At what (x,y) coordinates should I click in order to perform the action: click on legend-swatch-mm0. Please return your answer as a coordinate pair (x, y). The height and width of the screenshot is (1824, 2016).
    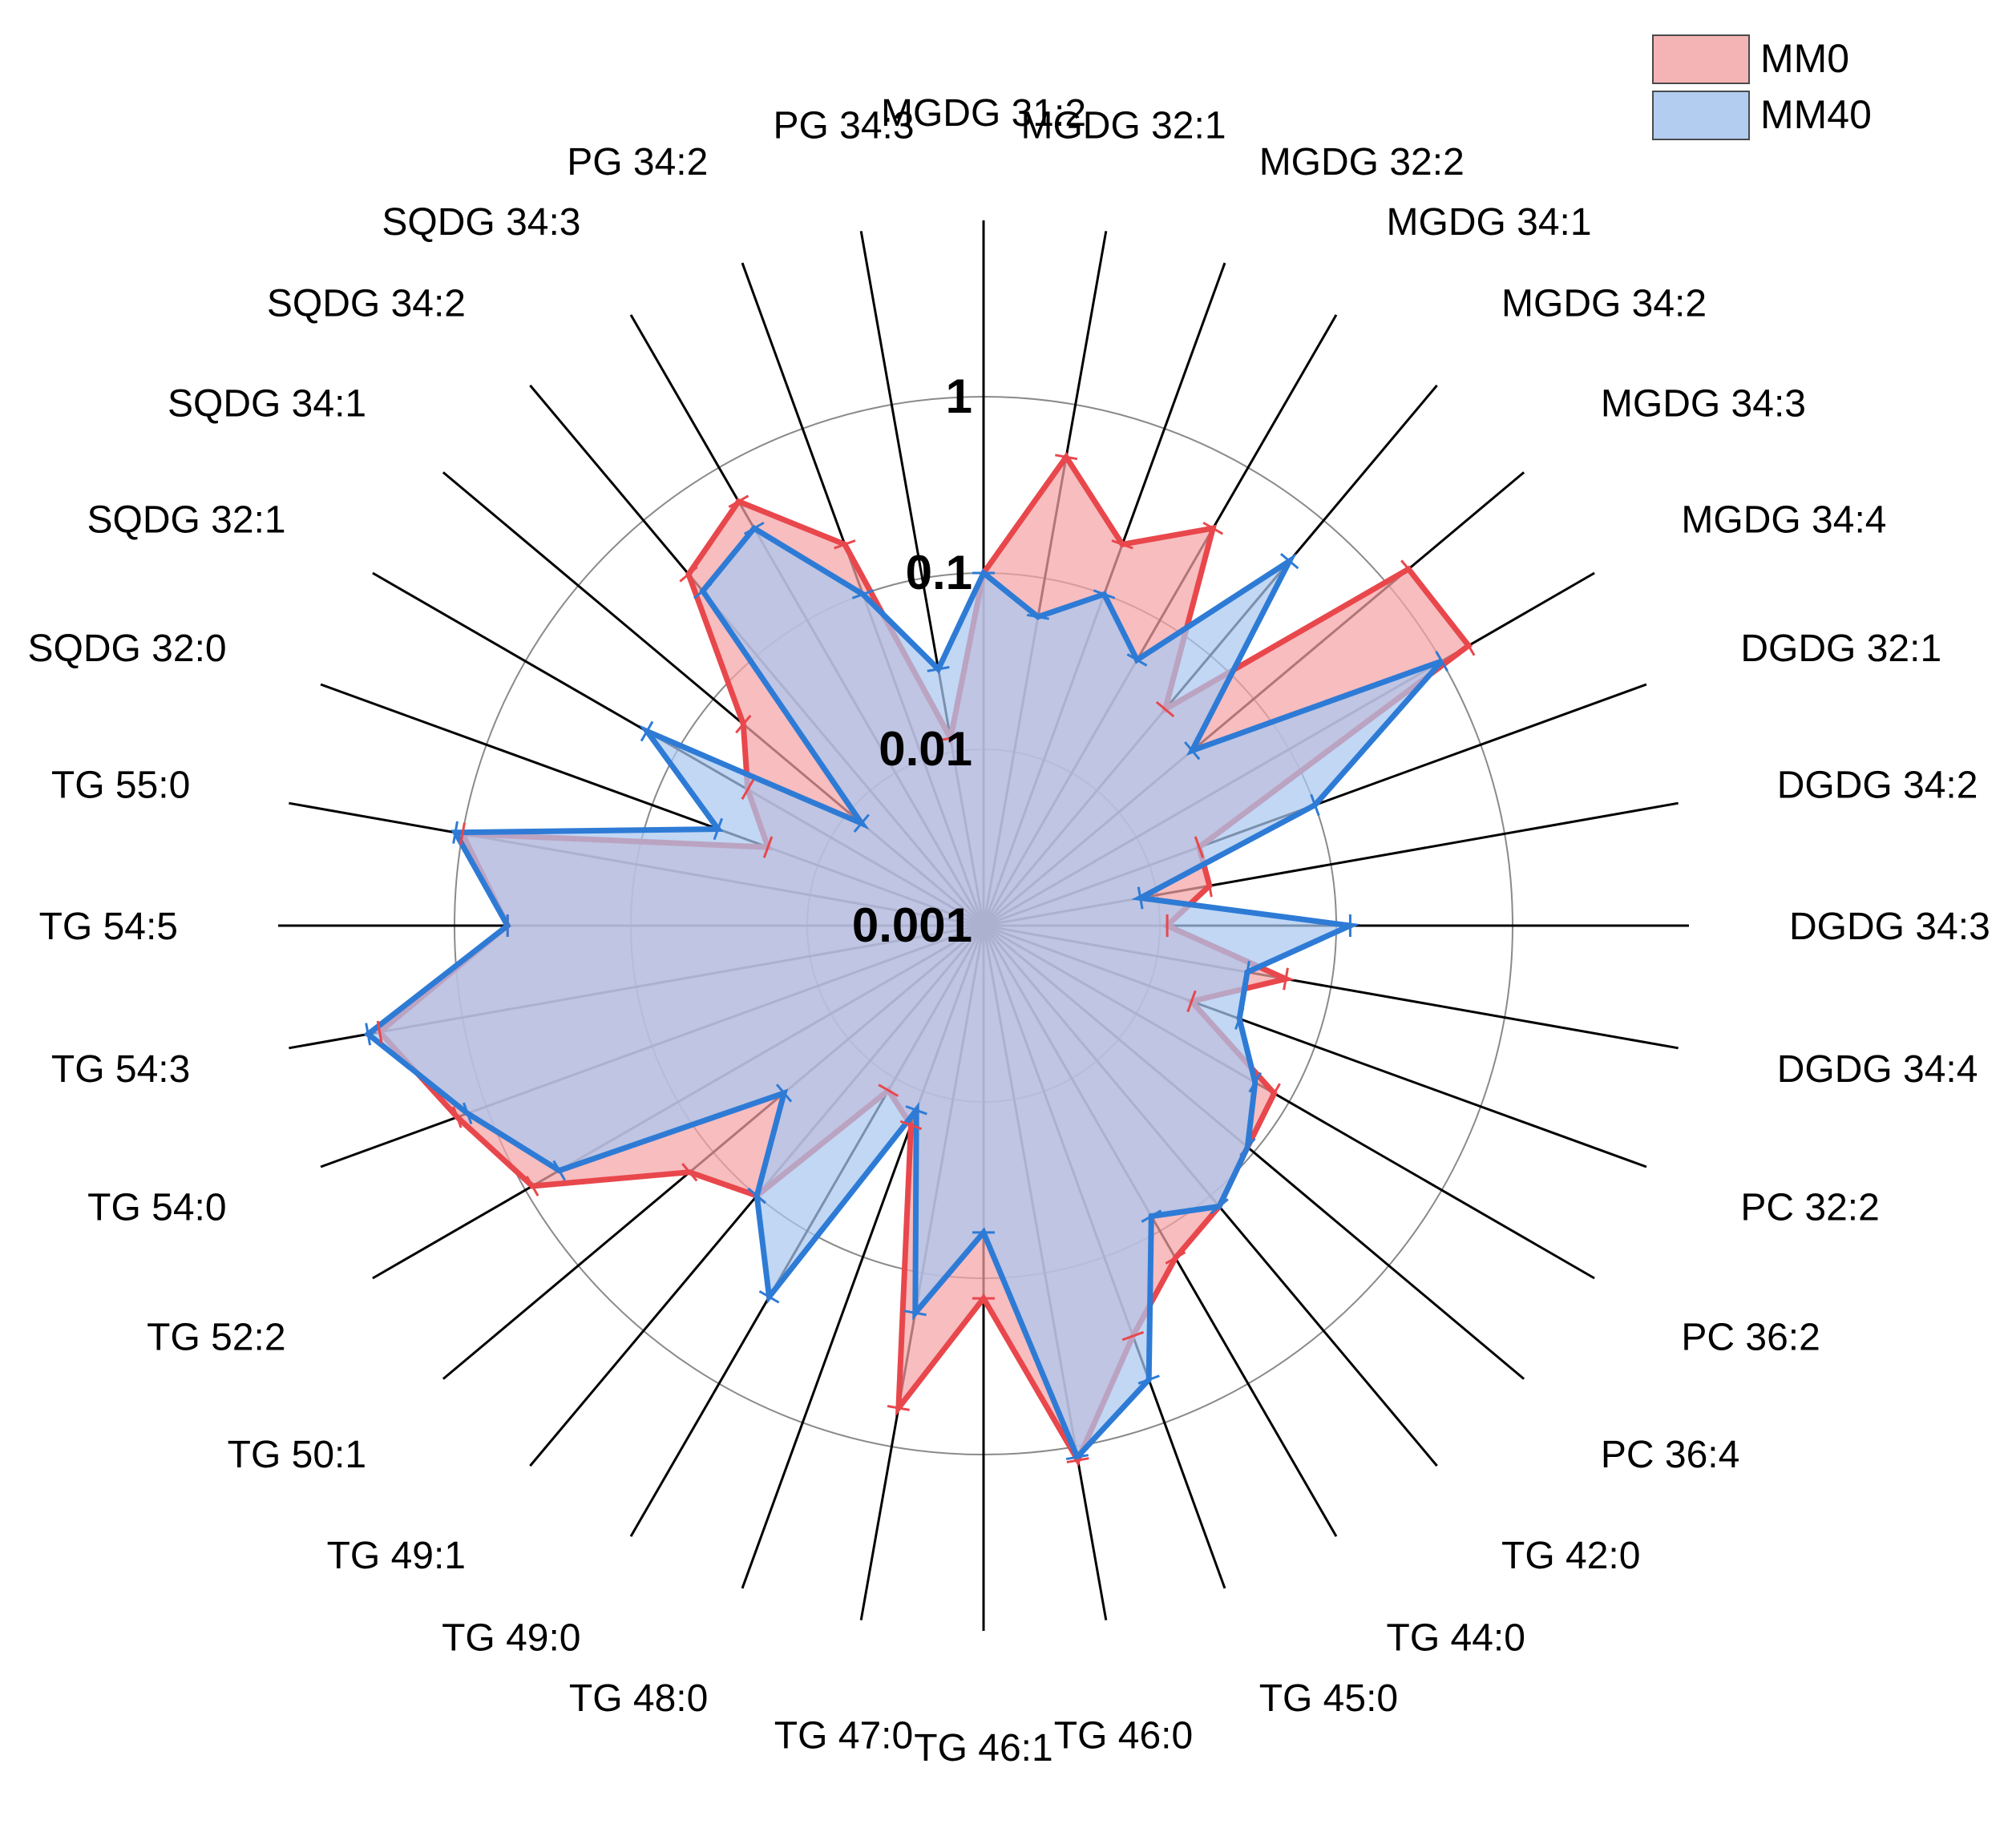
    Looking at the image, I should click on (1701, 59).